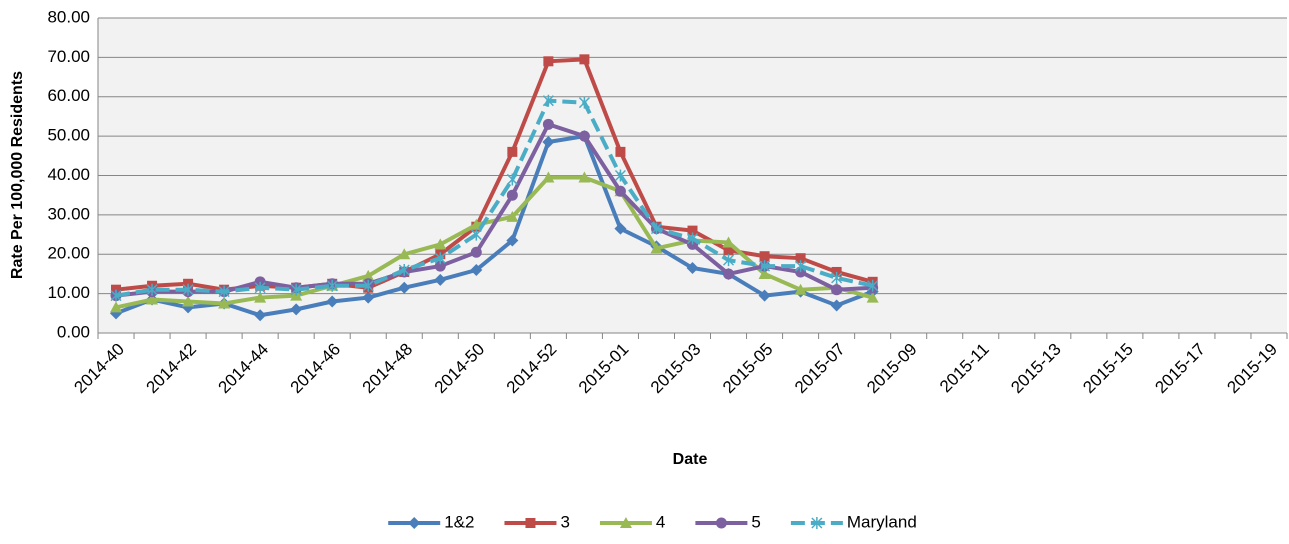  What do you see at coordinates (244, 369) in the screenshot?
I see `x-tick-label: 2014-44` at bounding box center [244, 369].